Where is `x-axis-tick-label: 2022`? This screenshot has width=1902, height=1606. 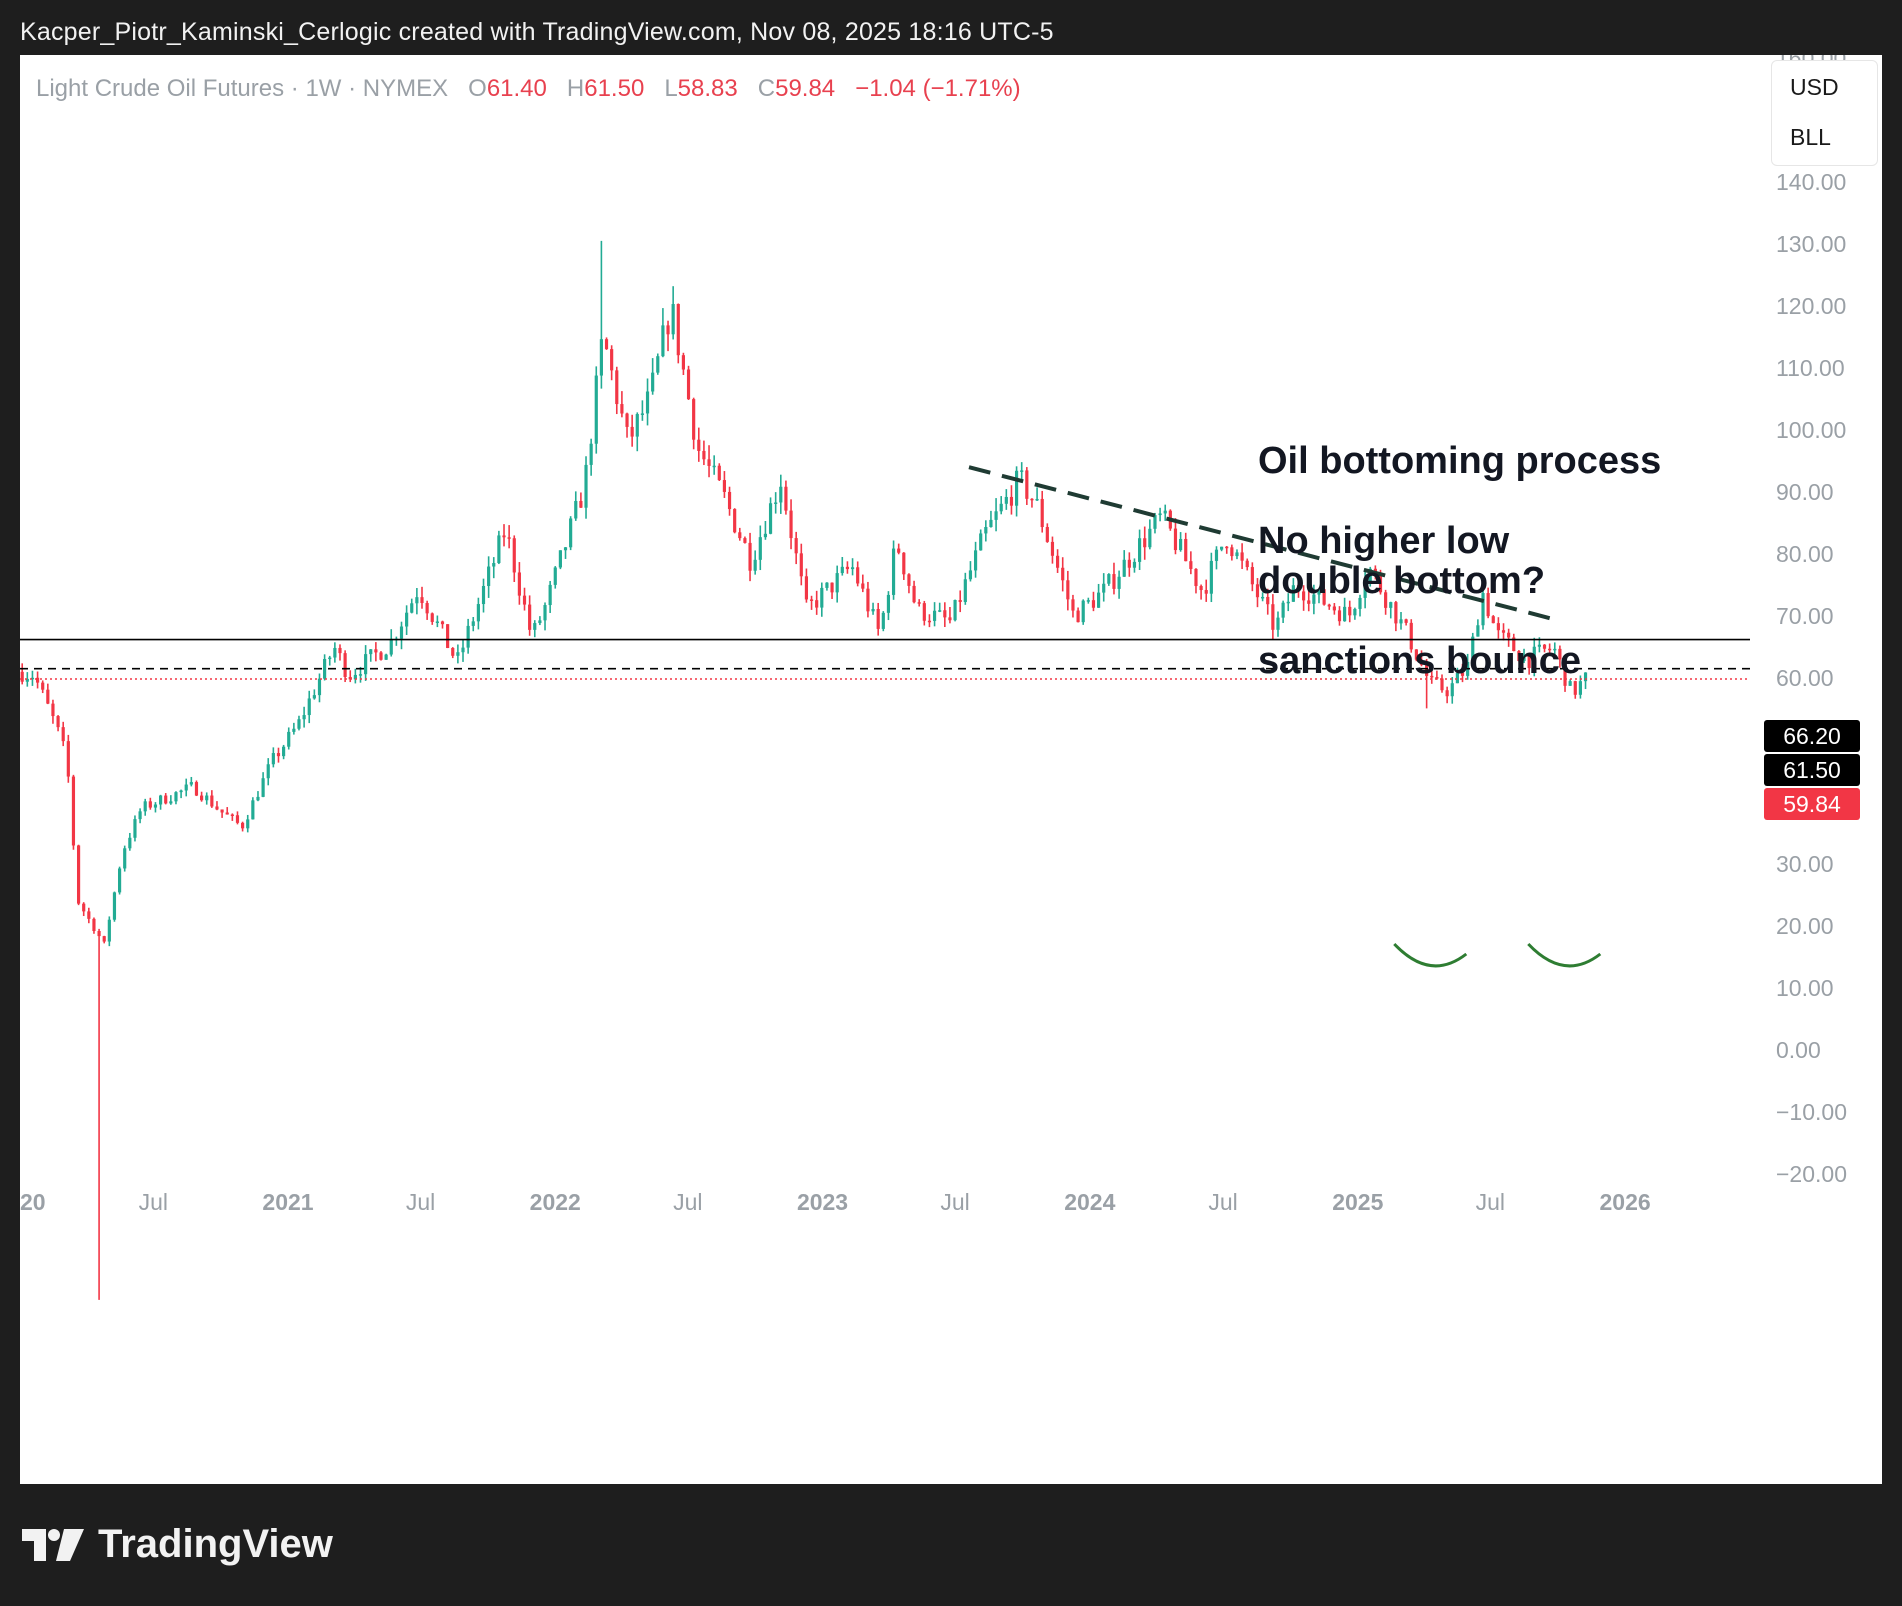 x-axis-tick-label: 2022 is located at coordinates (555, 1202).